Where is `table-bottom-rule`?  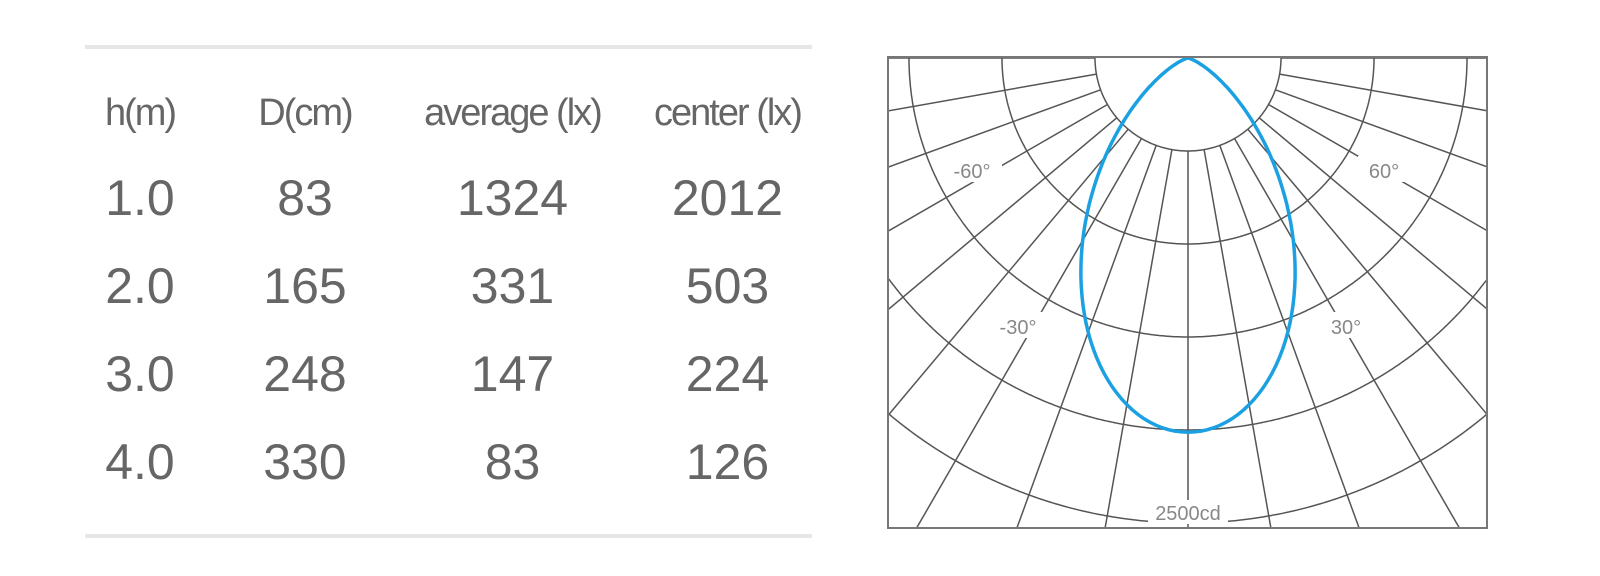 table-bottom-rule is located at coordinates (448, 536).